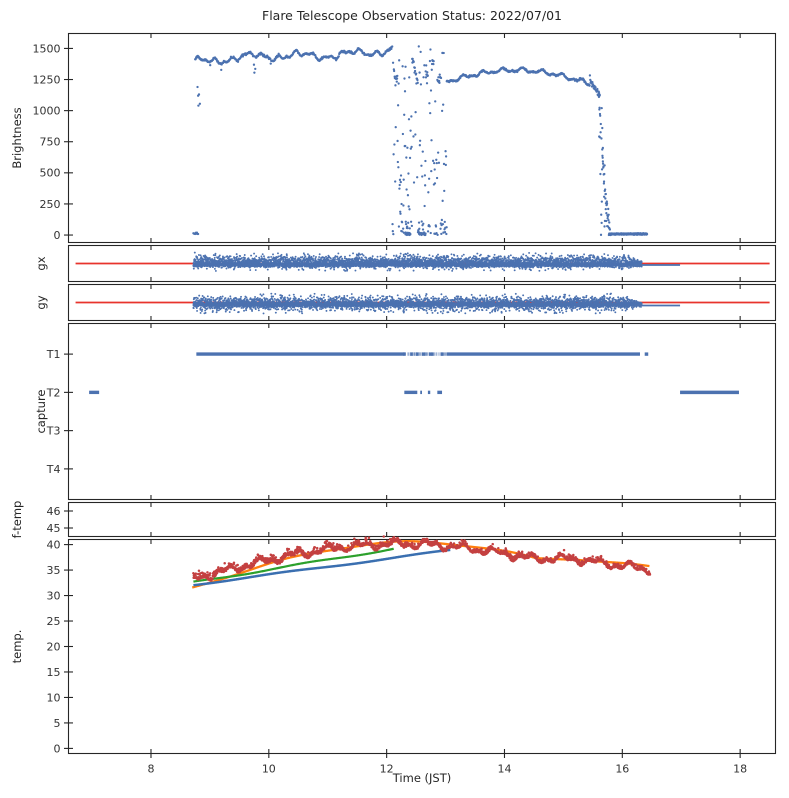  I want to click on capture-axis-label: capture, so click(41, 411).